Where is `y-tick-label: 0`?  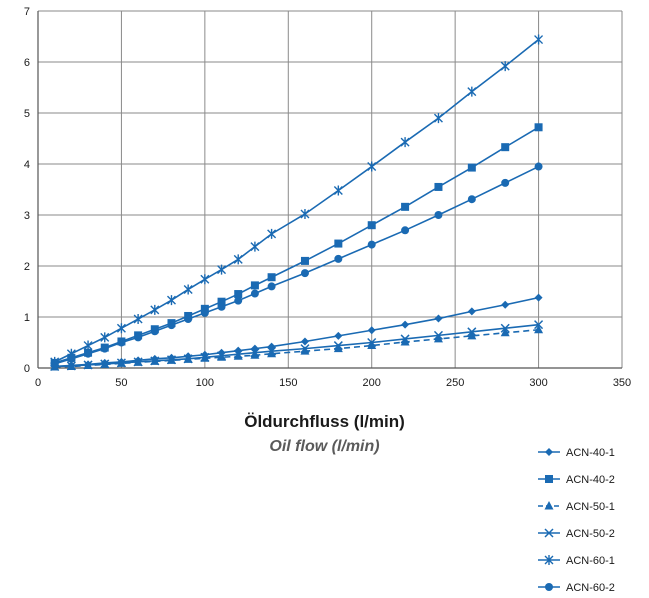 y-tick-label: 0 is located at coordinates (27, 369).